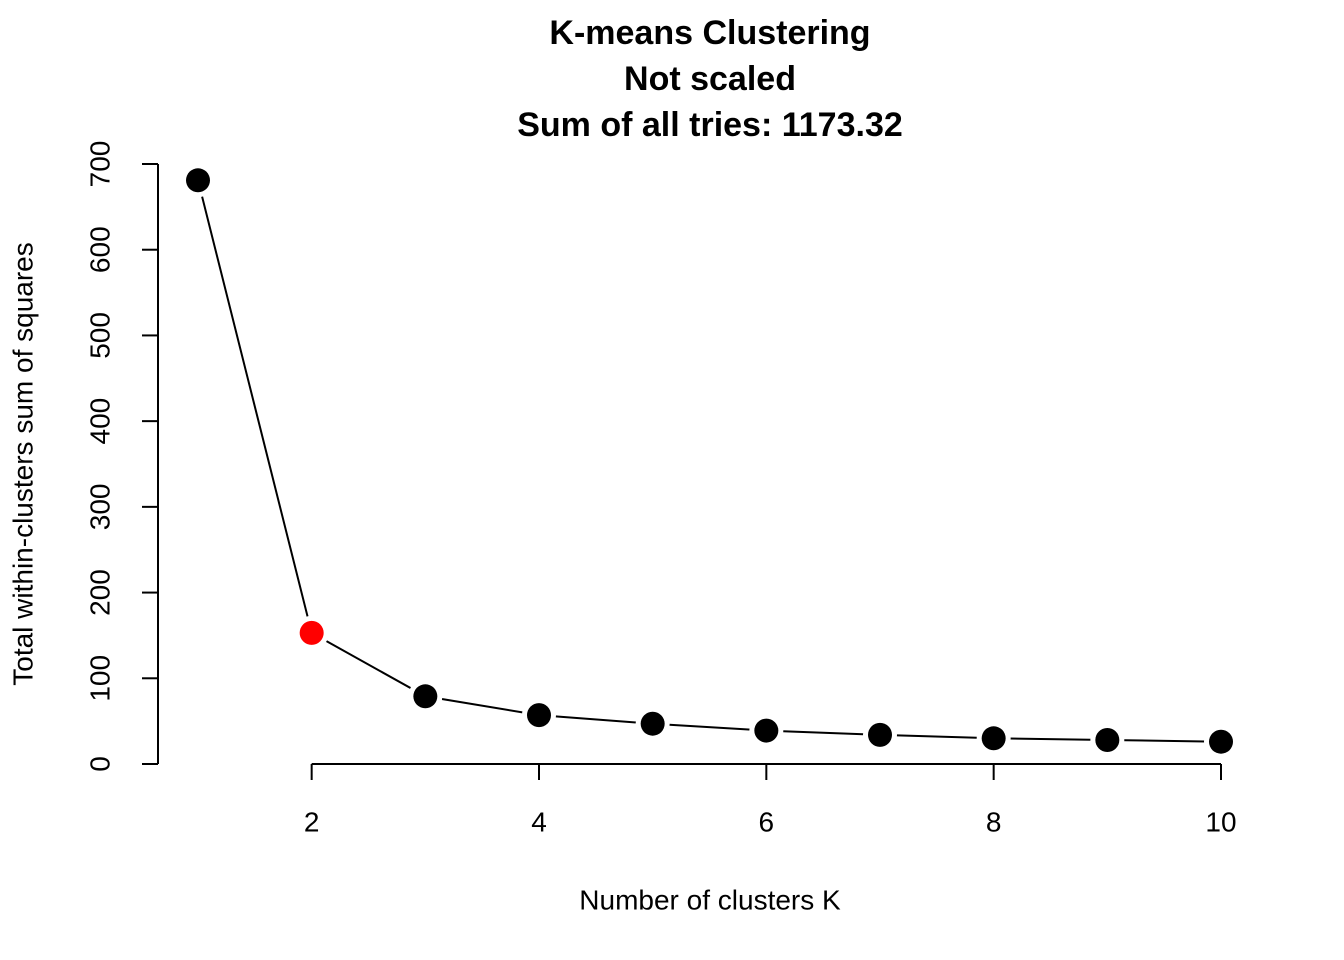 The height and width of the screenshot is (960, 1344). What do you see at coordinates (99, 506) in the screenshot?
I see `y-tick-label: 300` at bounding box center [99, 506].